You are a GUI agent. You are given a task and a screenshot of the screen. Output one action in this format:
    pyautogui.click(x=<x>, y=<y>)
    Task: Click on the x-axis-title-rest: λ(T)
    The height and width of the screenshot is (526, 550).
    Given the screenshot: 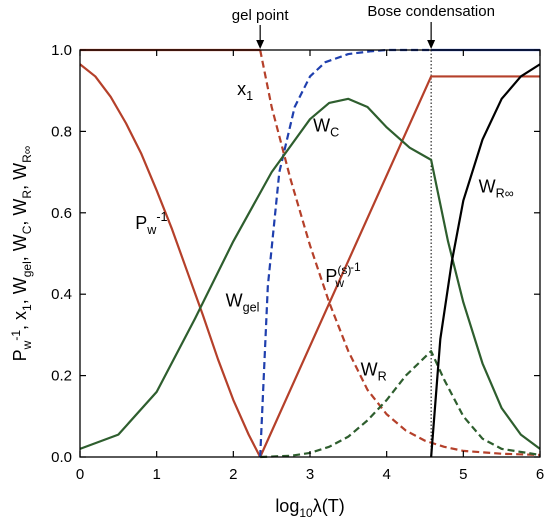 What is the action you would take?
    pyautogui.click(x=329, y=506)
    